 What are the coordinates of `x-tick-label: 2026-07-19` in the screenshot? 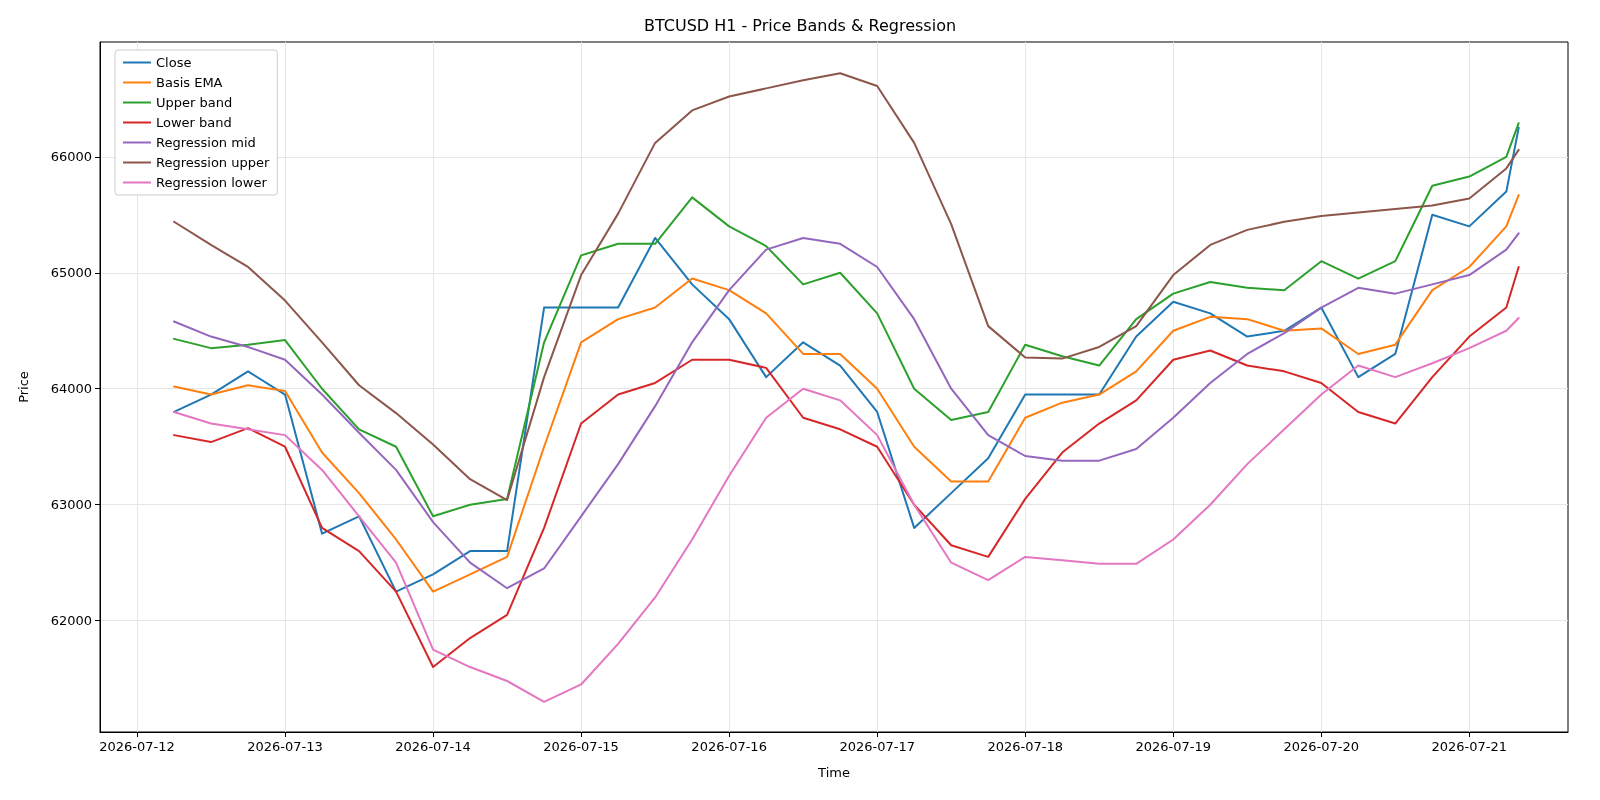 It's located at (1173, 746).